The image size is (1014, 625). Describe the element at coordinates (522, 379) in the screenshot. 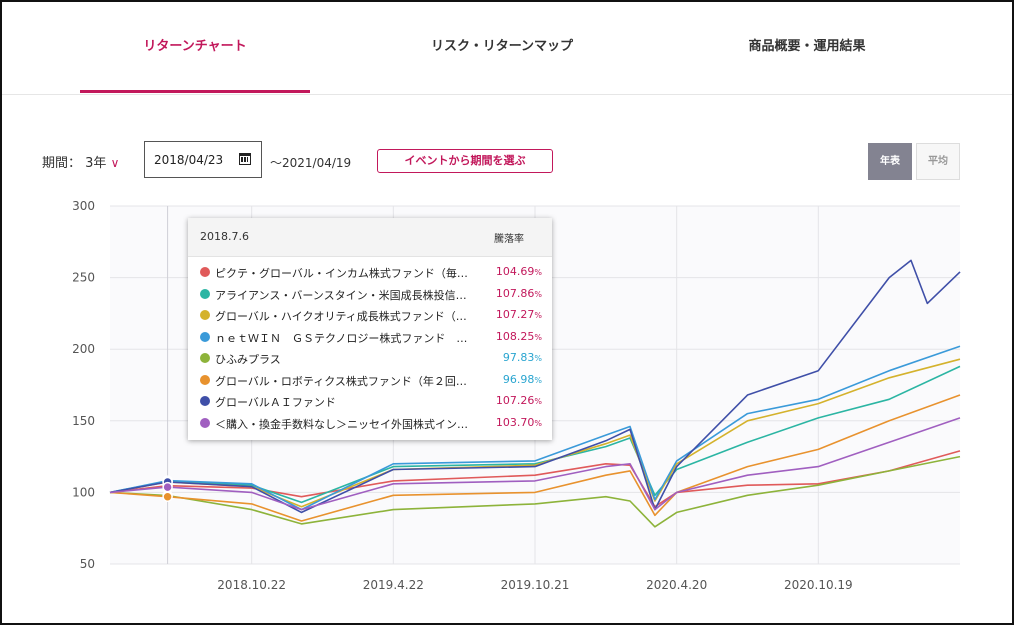

I see `tooltip-fund-value: 96.98%` at that location.